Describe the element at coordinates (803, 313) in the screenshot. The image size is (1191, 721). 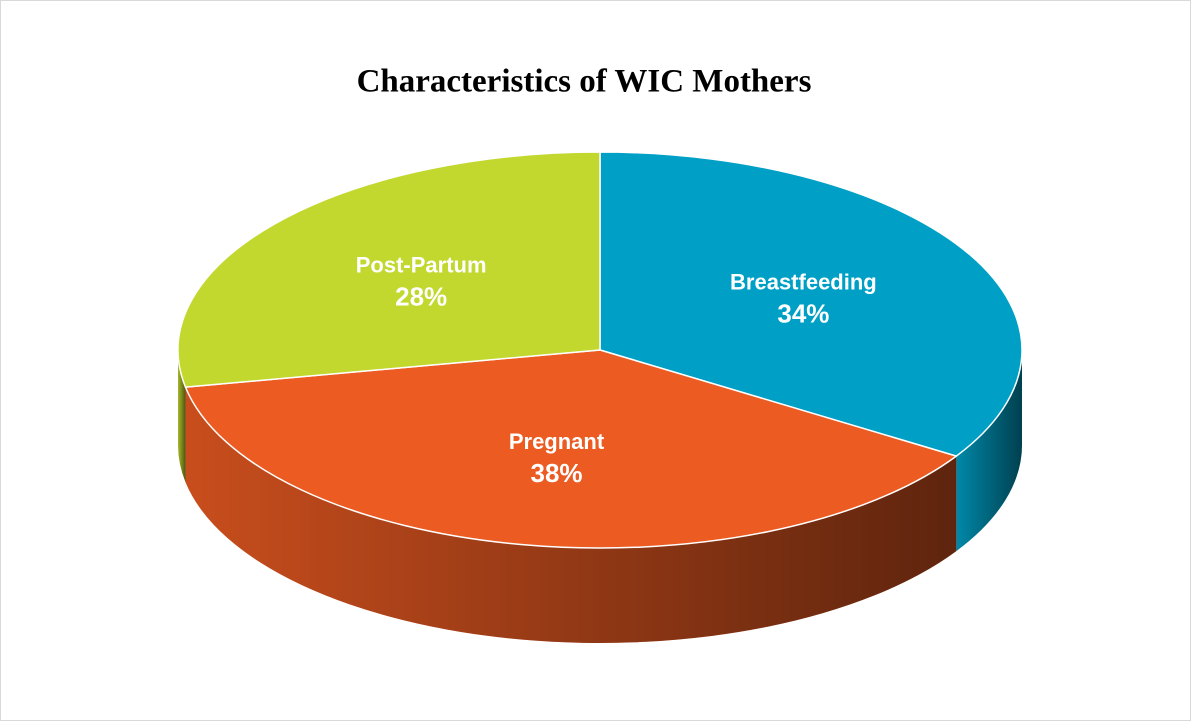
I see `slice-value-label: 34%` at that location.